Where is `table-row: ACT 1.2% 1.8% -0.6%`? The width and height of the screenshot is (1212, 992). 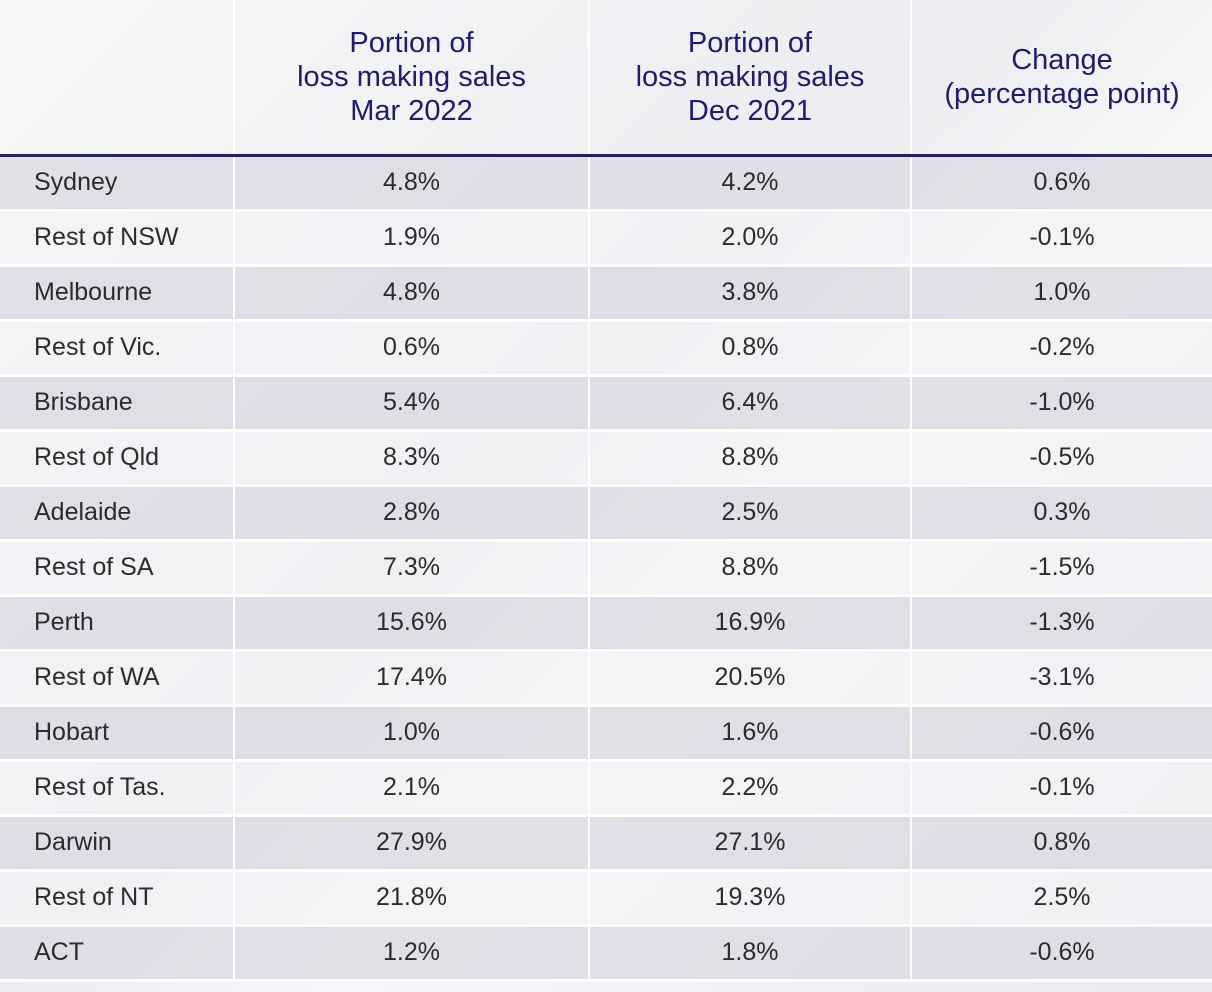 table-row: ACT 1.2% 1.8% -0.6% is located at coordinates (606, 953).